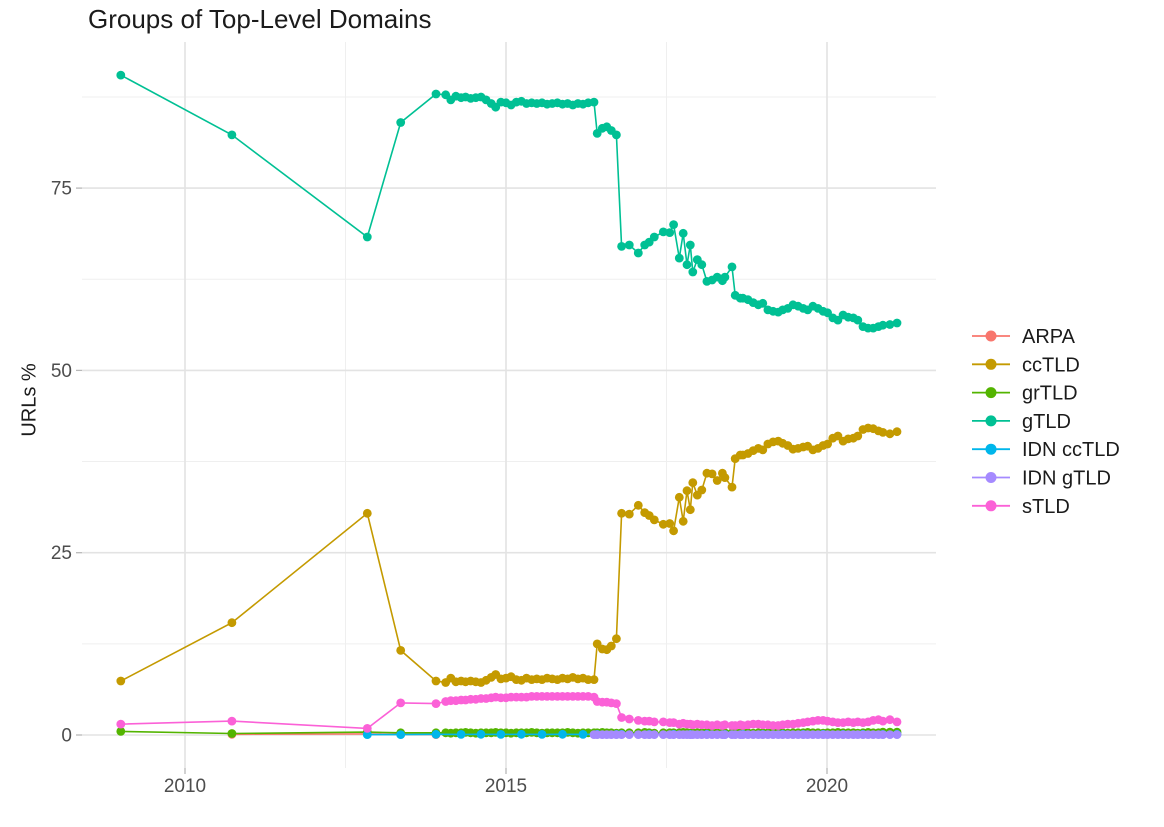  I want to click on legend-item-idn-cctld: IDN ccTLD, so click(1046, 450).